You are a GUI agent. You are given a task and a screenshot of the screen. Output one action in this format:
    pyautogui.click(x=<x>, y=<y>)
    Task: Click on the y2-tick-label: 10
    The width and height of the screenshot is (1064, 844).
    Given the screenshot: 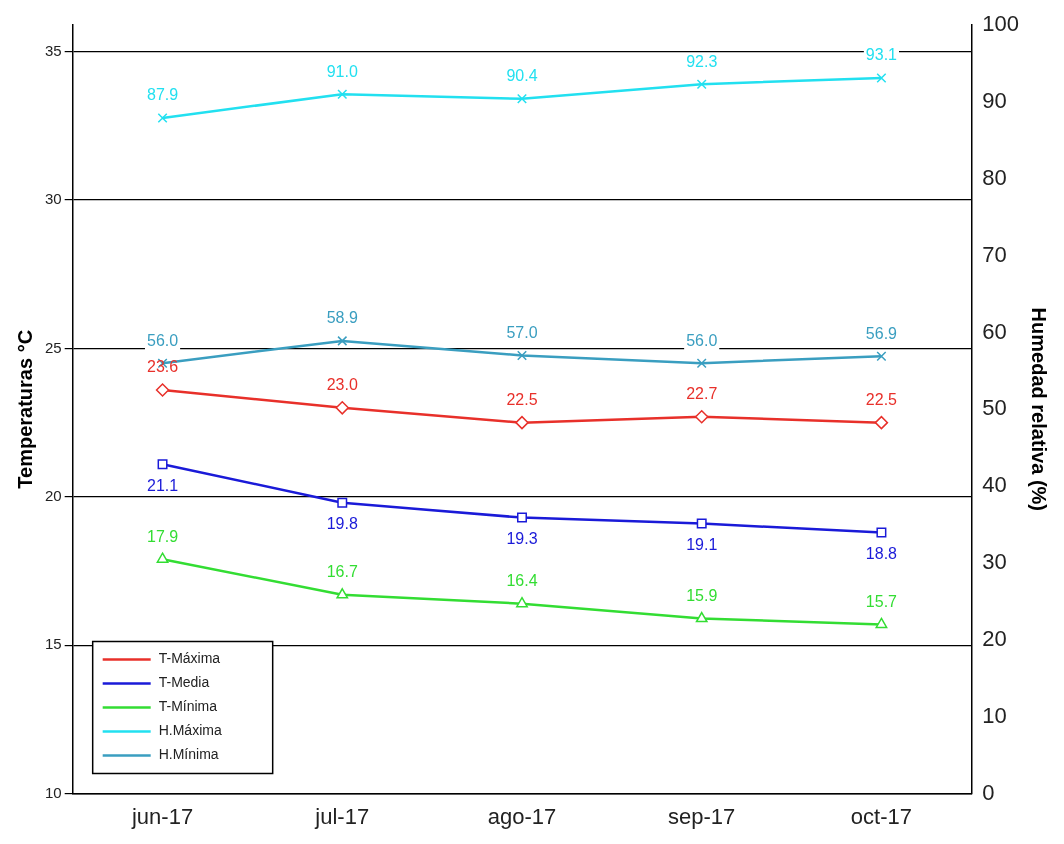 What is the action you would take?
    pyautogui.click(x=994, y=715)
    